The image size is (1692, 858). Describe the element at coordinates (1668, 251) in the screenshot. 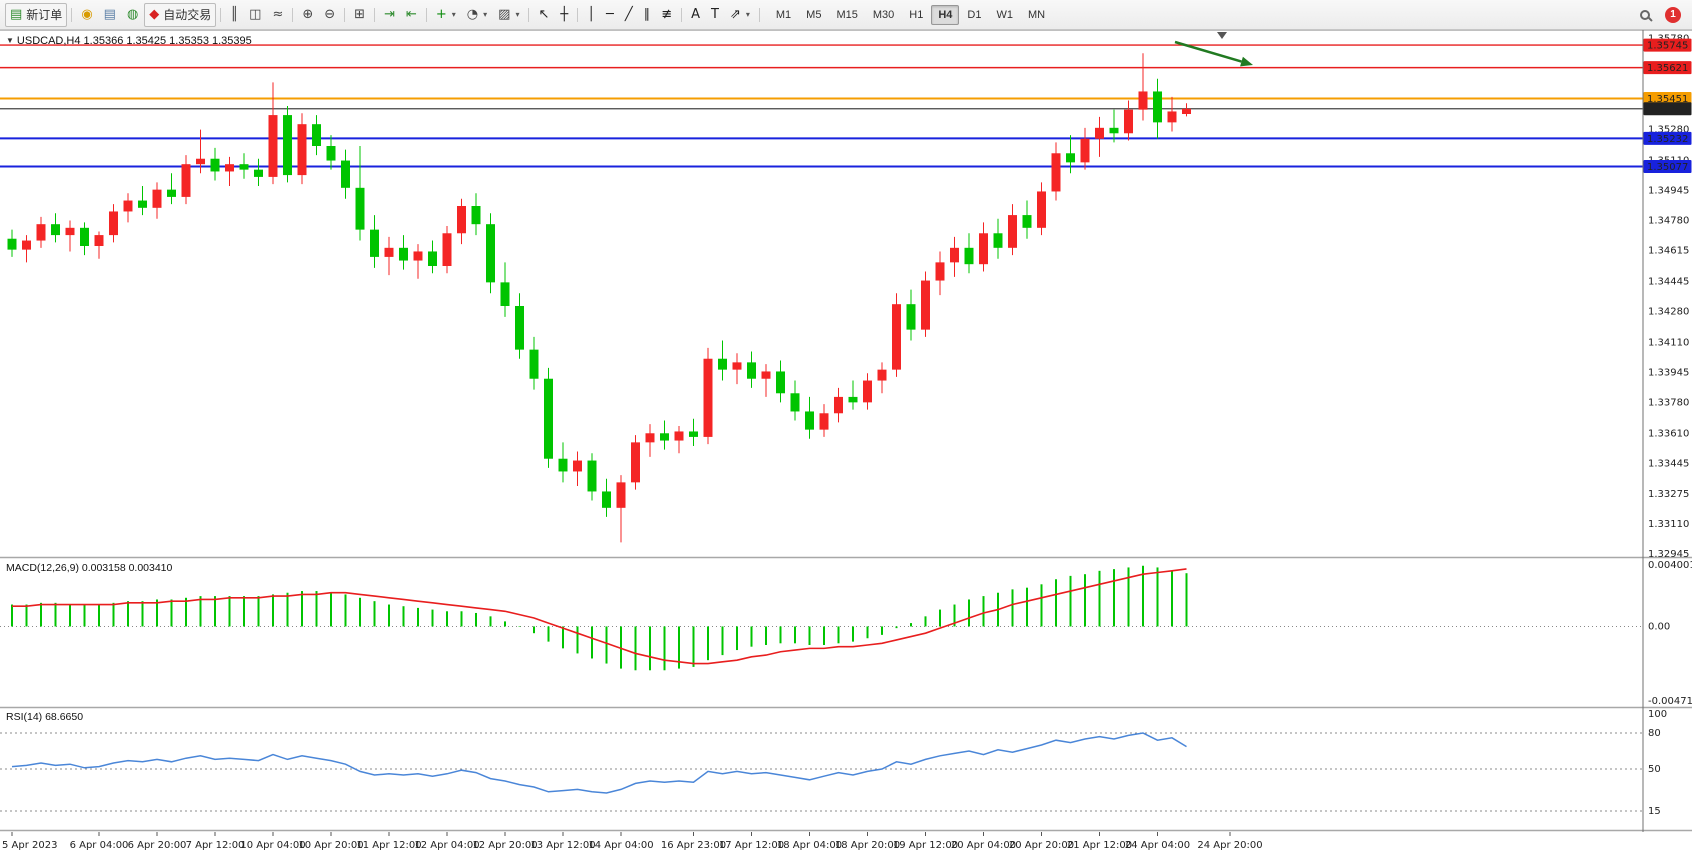

I see `price-axis-label: 1.34615` at that location.